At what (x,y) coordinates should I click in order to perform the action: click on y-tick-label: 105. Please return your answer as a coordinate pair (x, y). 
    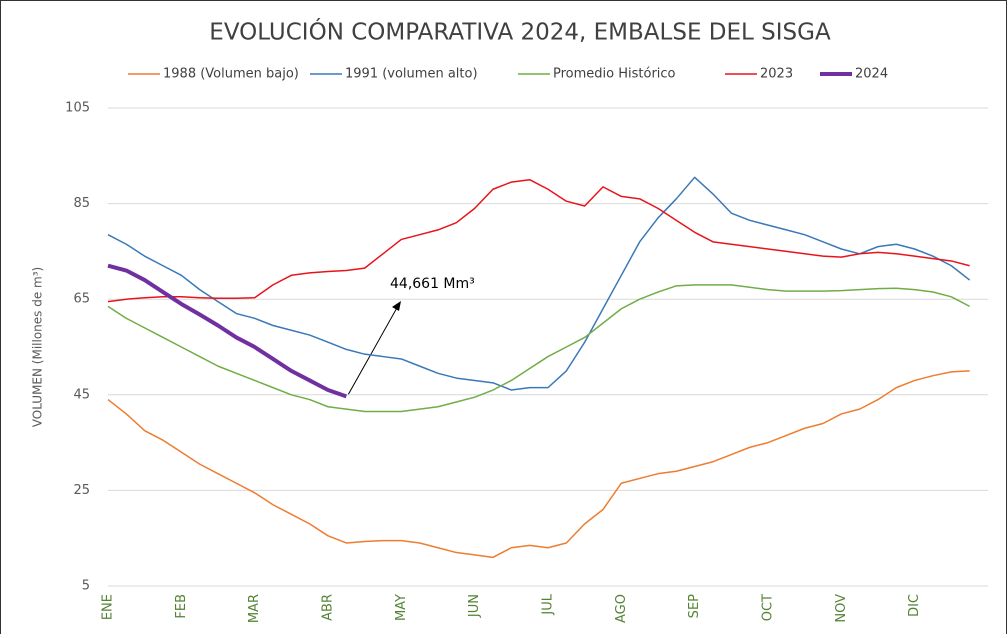
    Looking at the image, I should click on (77, 108).